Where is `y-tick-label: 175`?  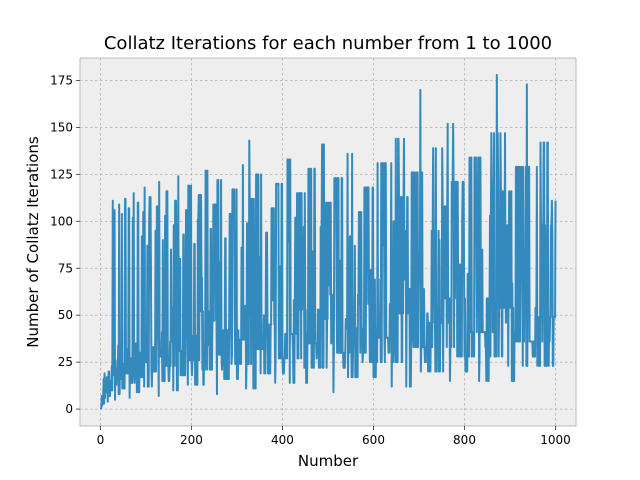 y-tick-label: 175 is located at coordinates (61, 81).